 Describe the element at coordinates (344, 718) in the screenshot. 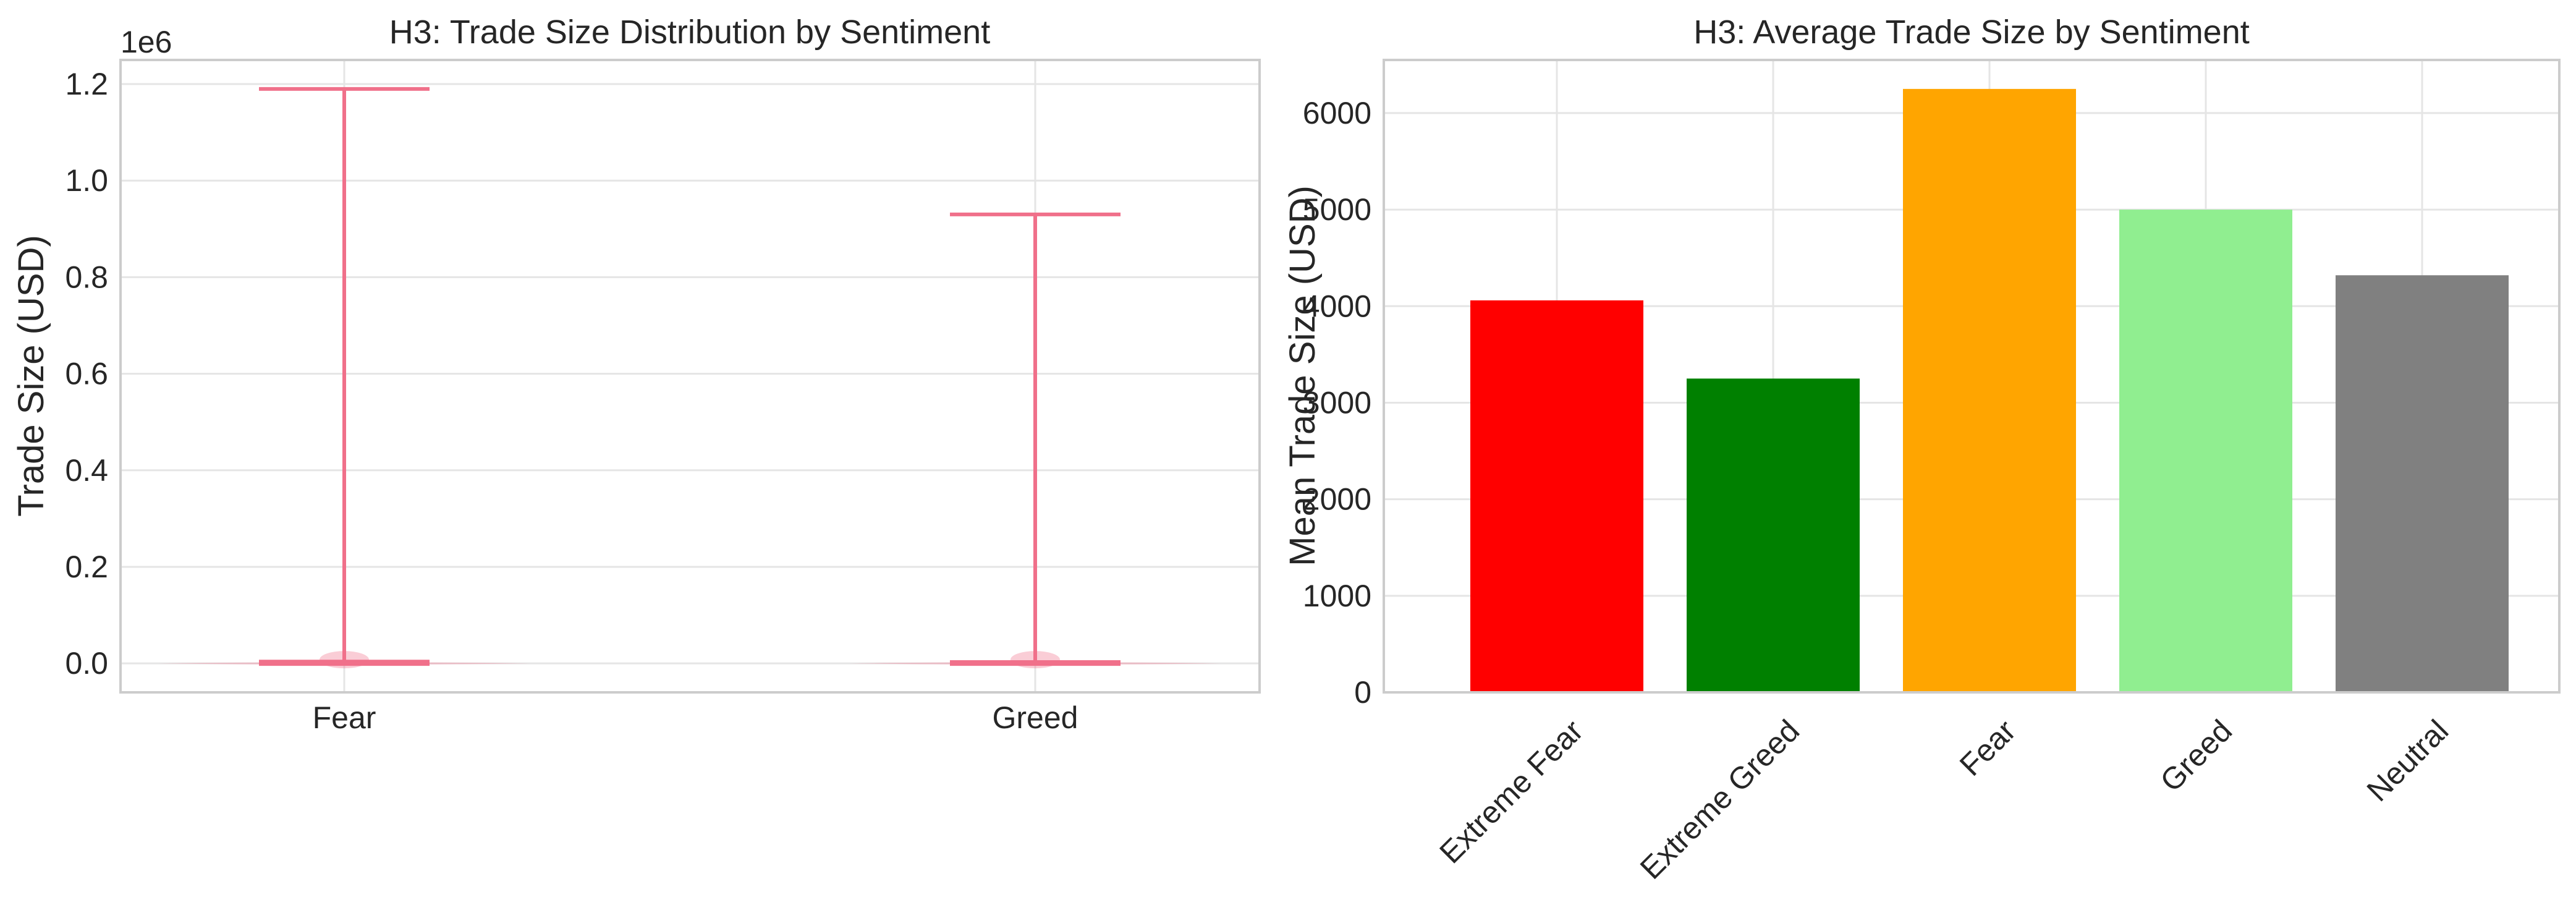

I see `violin-x-tick-label: Fear` at that location.